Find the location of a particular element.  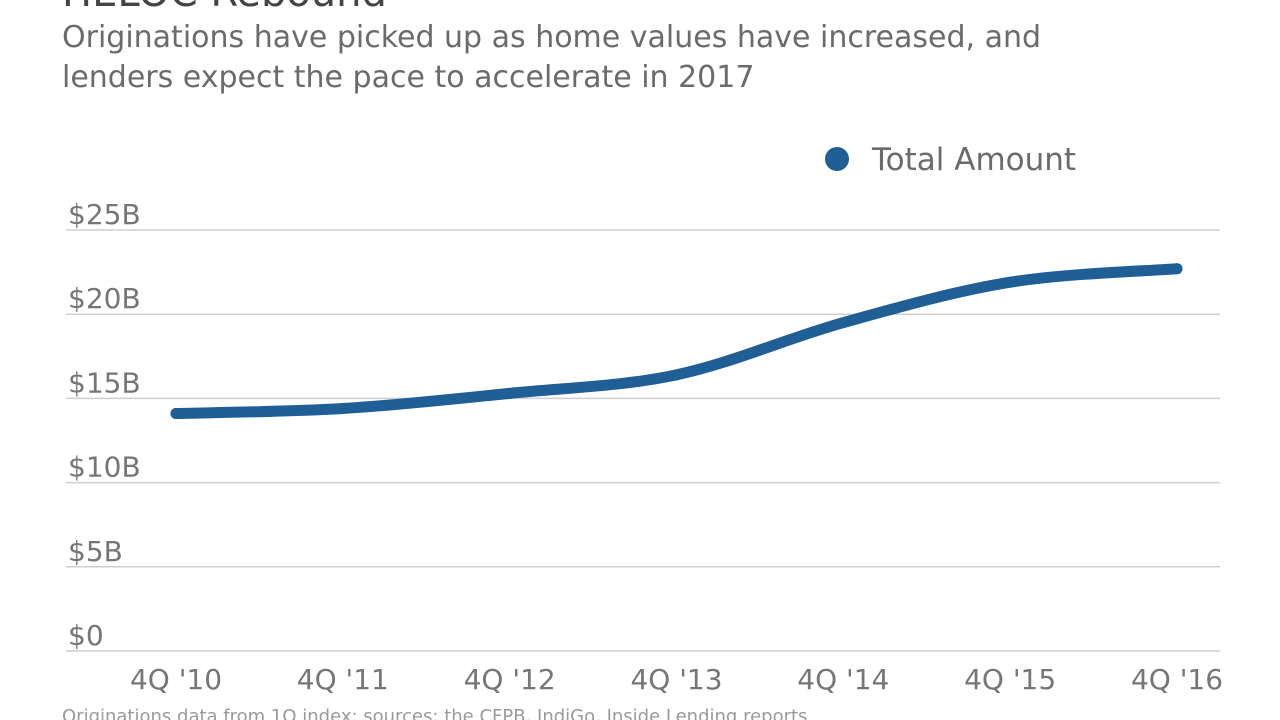

x-tick-label: 4Q '13 is located at coordinates (676, 679).